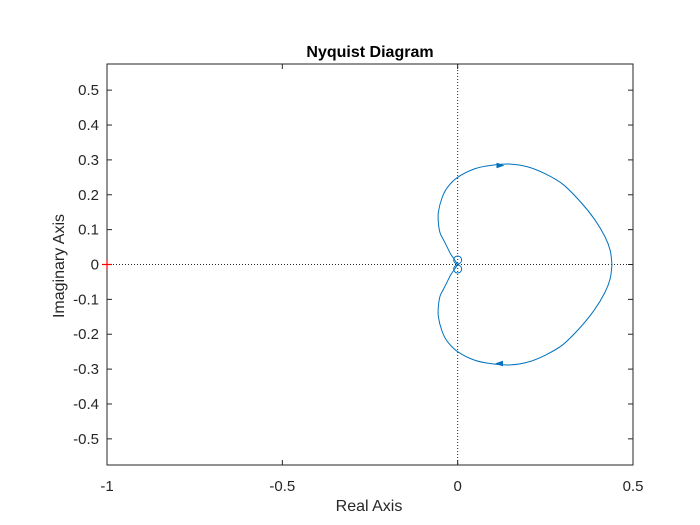  Describe the element at coordinates (88, 195) in the screenshot. I see `y-tick-label: 0.2` at that location.